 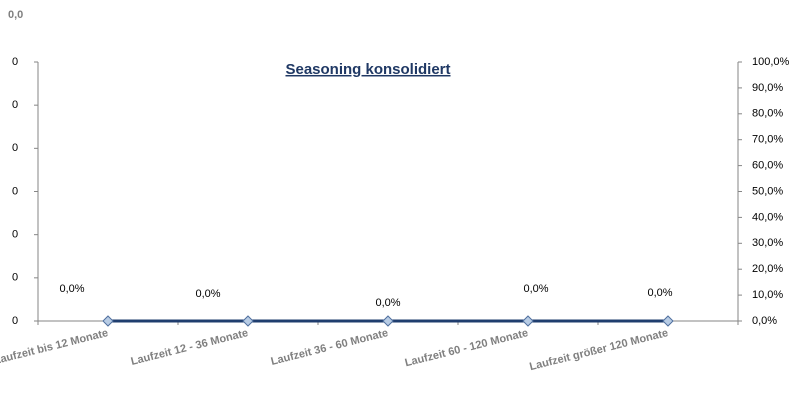 I want to click on y2-tick-label: 40,0%, so click(x=767, y=217).